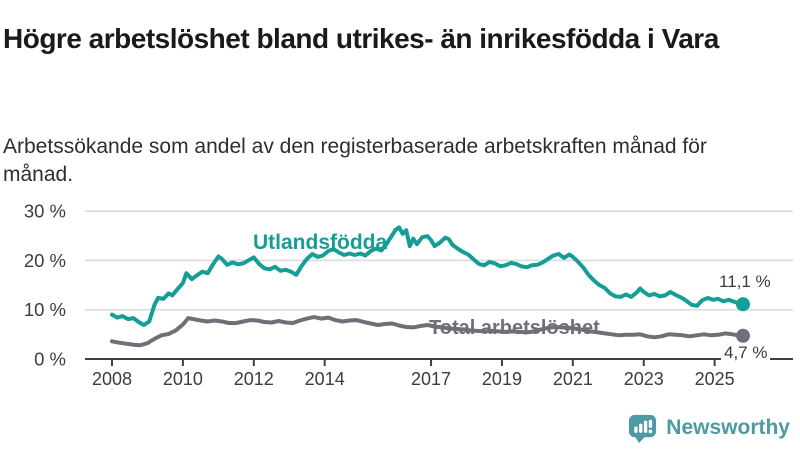 The width and height of the screenshot is (800, 450). What do you see at coordinates (514, 328) in the screenshot?
I see `series-label-total: Total arbetslöshet` at bounding box center [514, 328].